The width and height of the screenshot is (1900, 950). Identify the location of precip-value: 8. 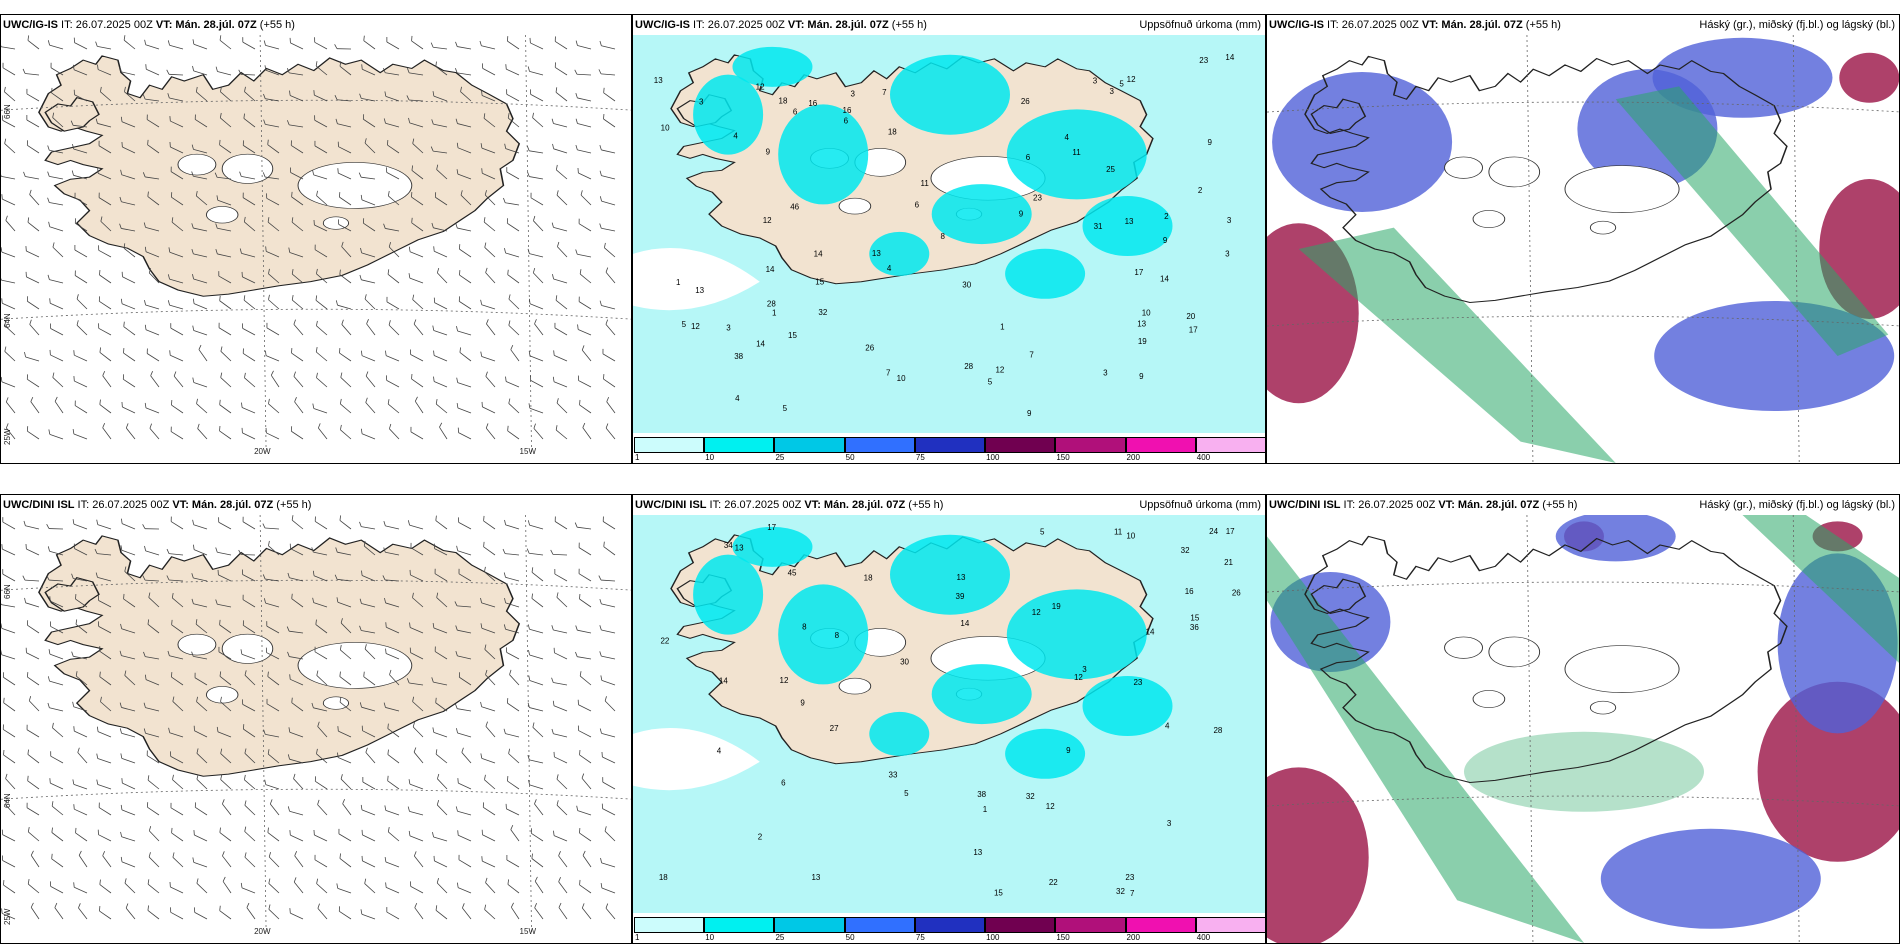
(804, 626).